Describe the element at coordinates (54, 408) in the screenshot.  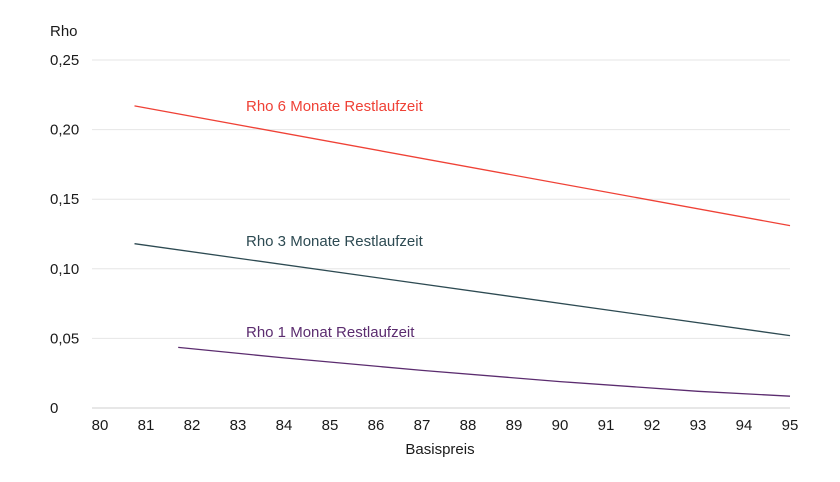
I see `y-tick-label: 0` at that location.